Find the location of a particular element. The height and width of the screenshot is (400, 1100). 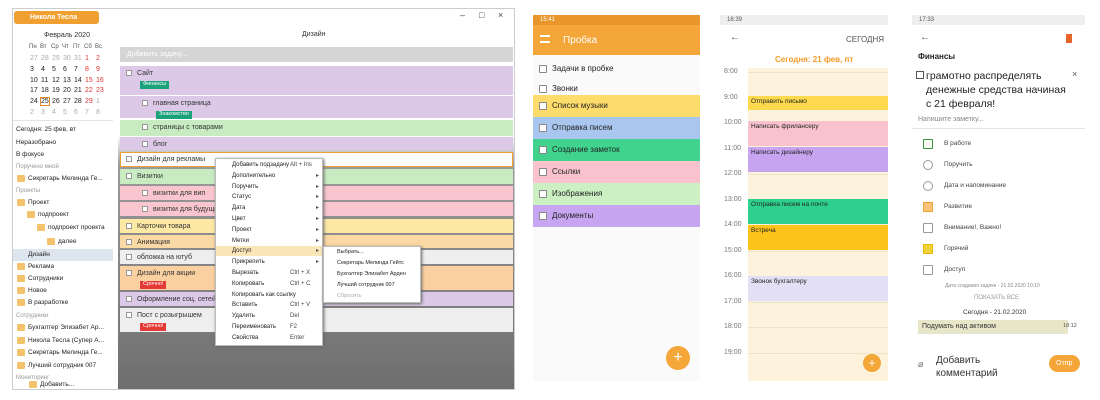

sidebar-item: В разработке is located at coordinates (48, 302).